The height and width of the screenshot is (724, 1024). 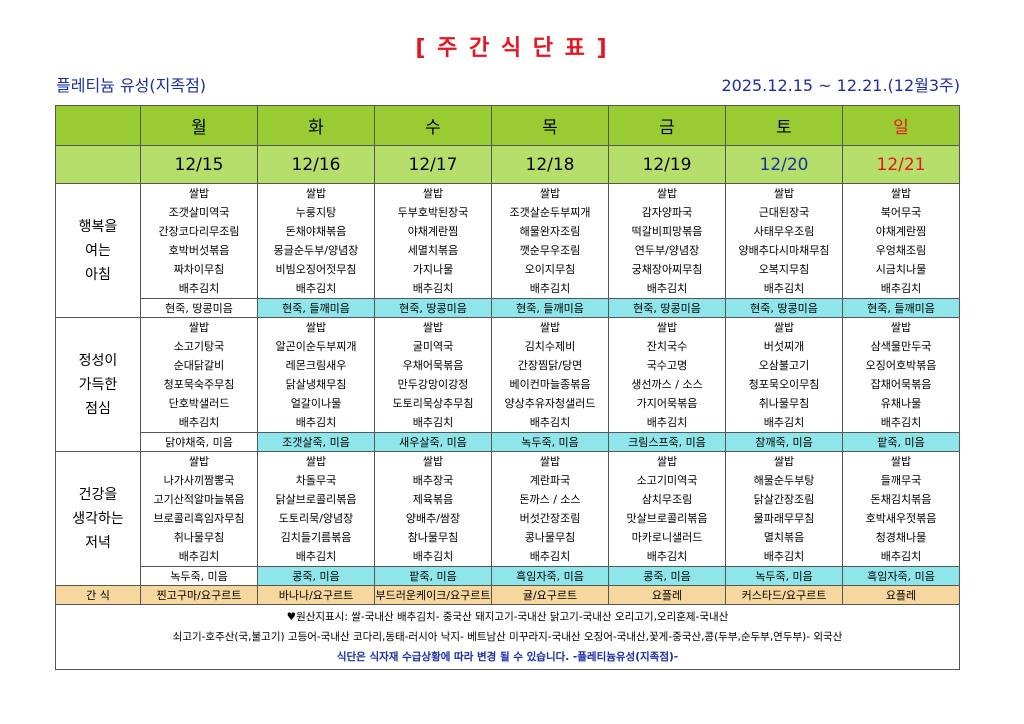 What do you see at coordinates (433, 241) in the screenshot?
I see `menu-cell: 쌀밥 두부호박된장국 야채계란찜 세멸치볶음 가지나물 배추김치` at bounding box center [433, 241].